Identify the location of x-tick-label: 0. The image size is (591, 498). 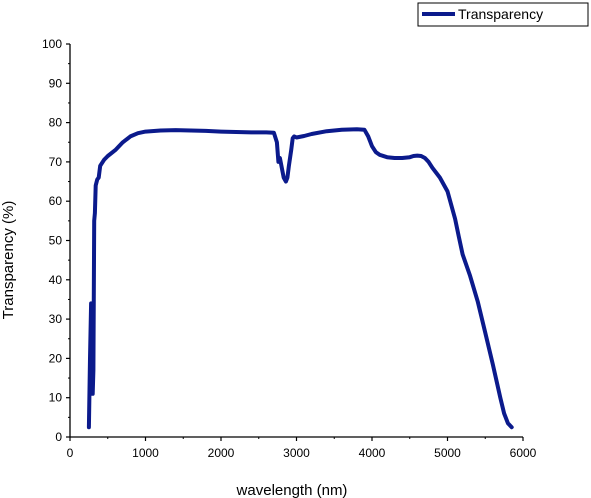
(70, 453).